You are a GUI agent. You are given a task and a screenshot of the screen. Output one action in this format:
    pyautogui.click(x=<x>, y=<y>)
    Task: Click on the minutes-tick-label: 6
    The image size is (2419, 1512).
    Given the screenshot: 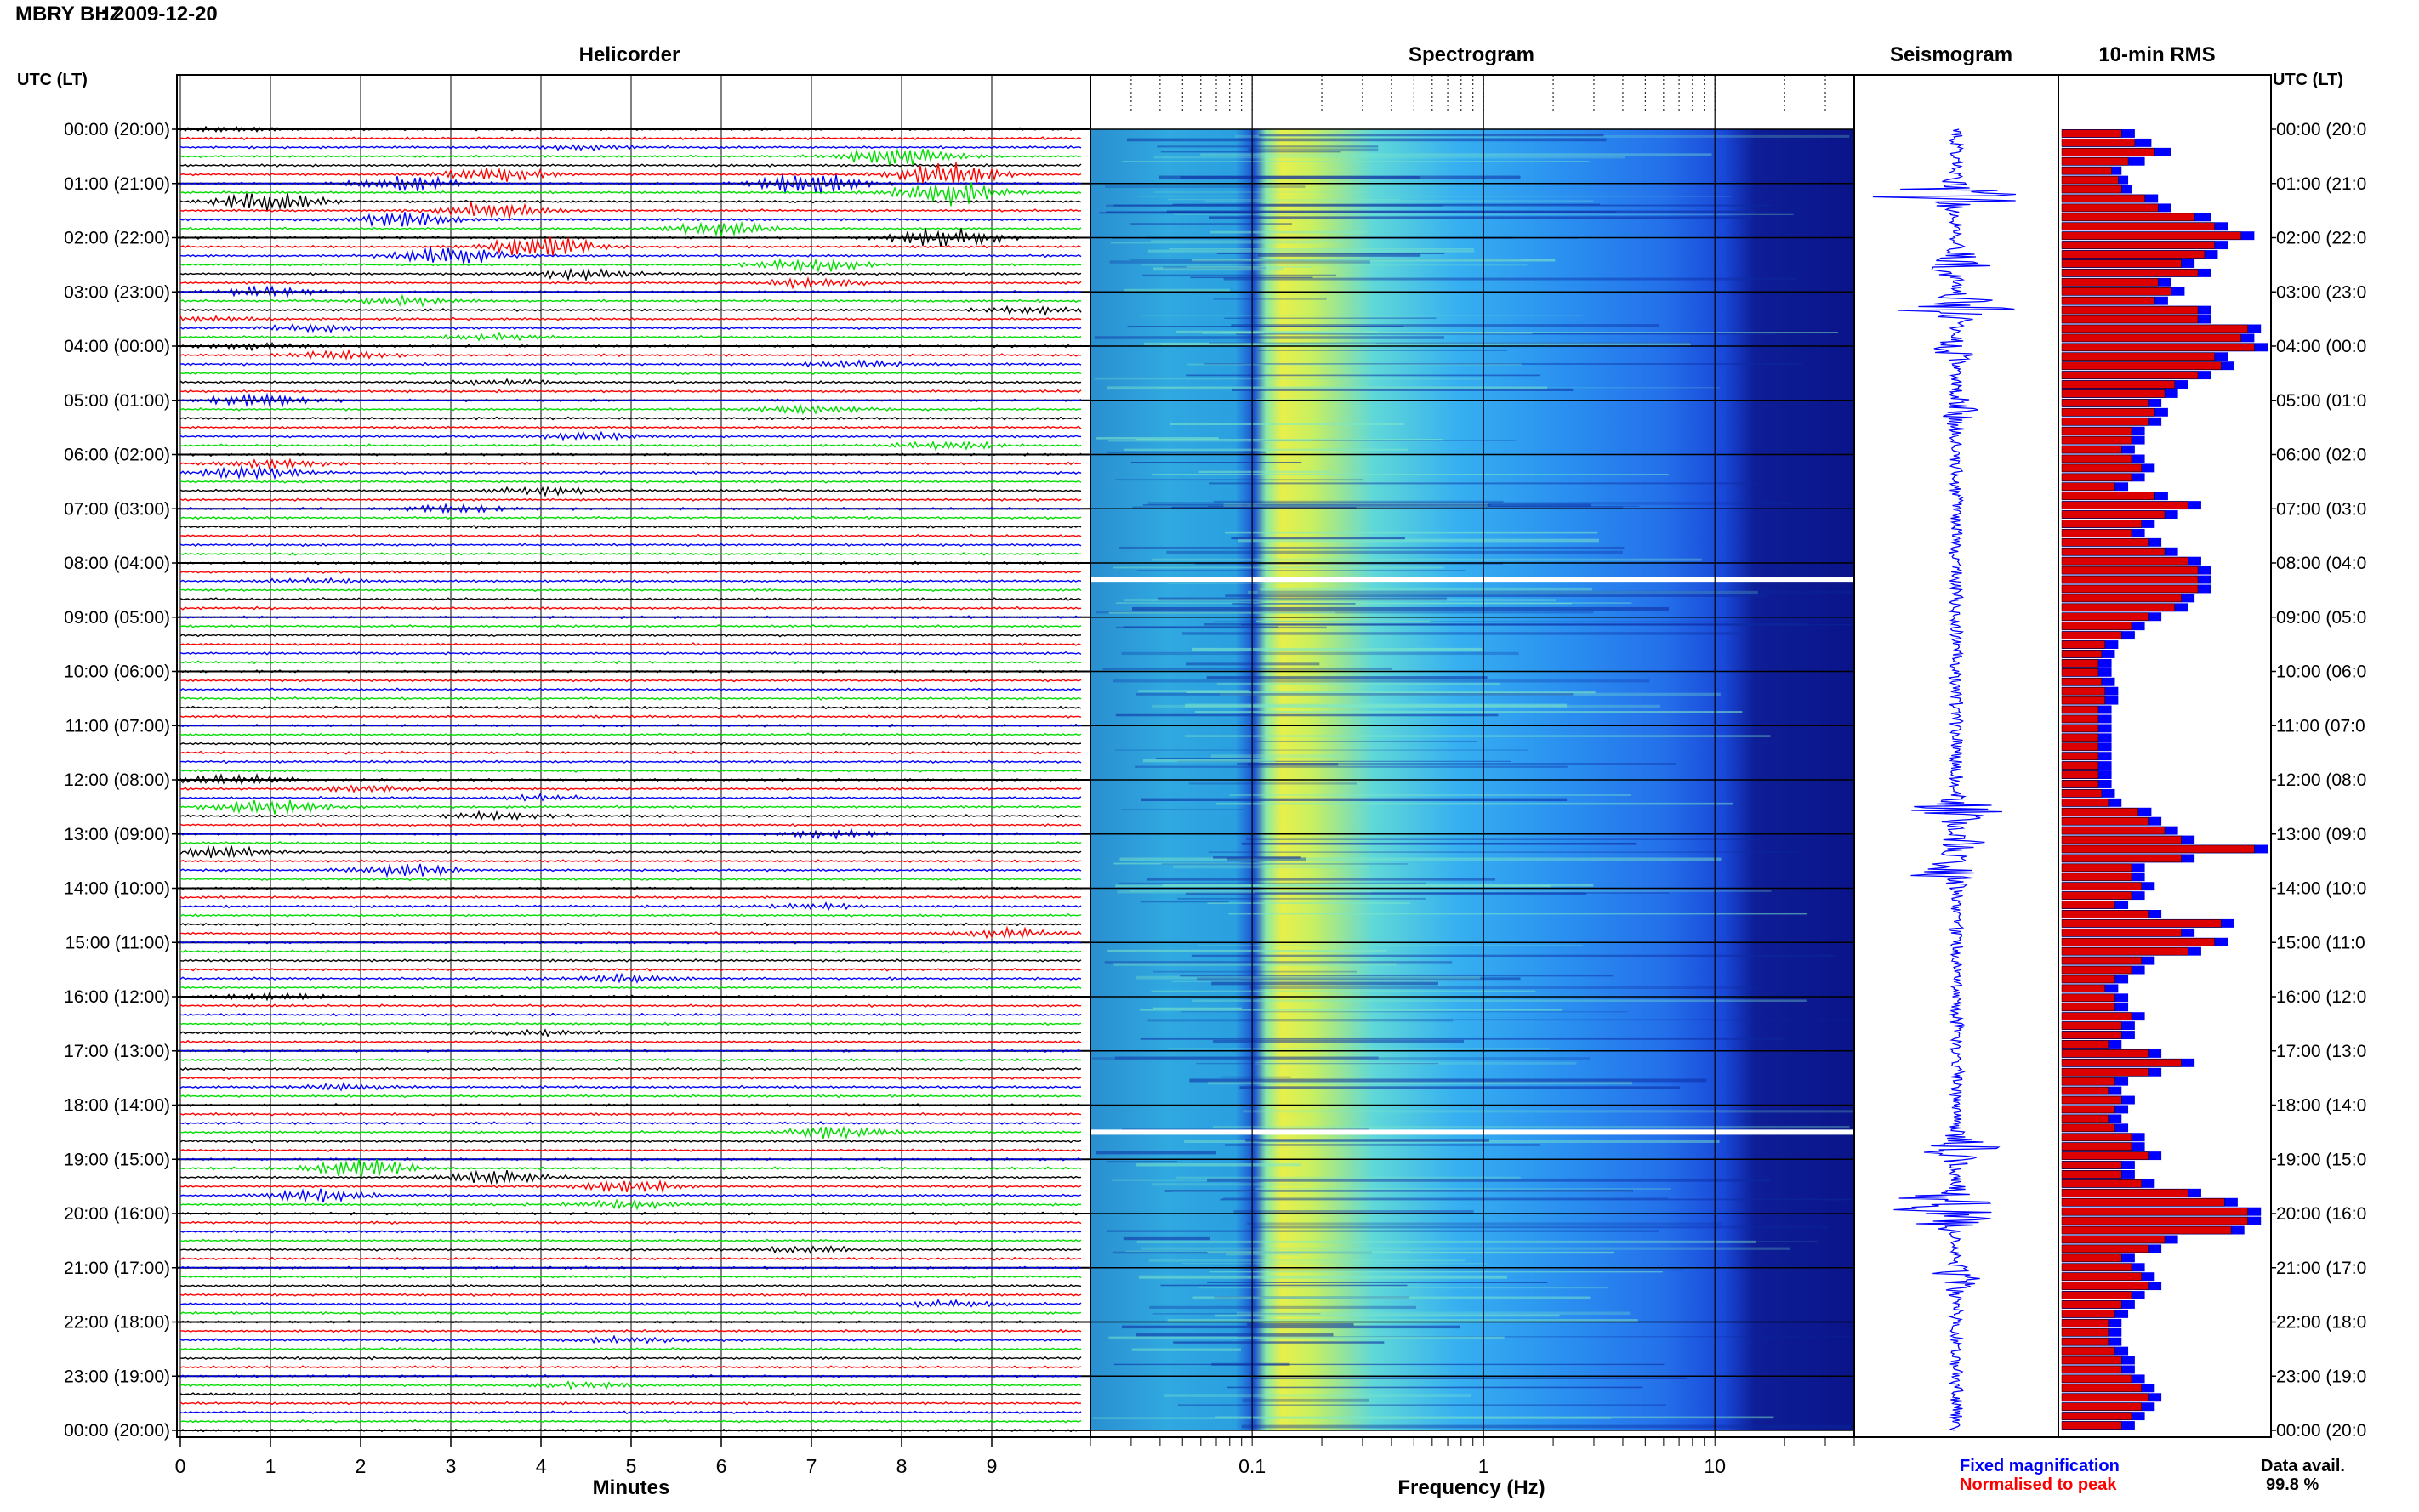 What is the action you would take?
    pyautogui.click(x=721, y=1466)
    